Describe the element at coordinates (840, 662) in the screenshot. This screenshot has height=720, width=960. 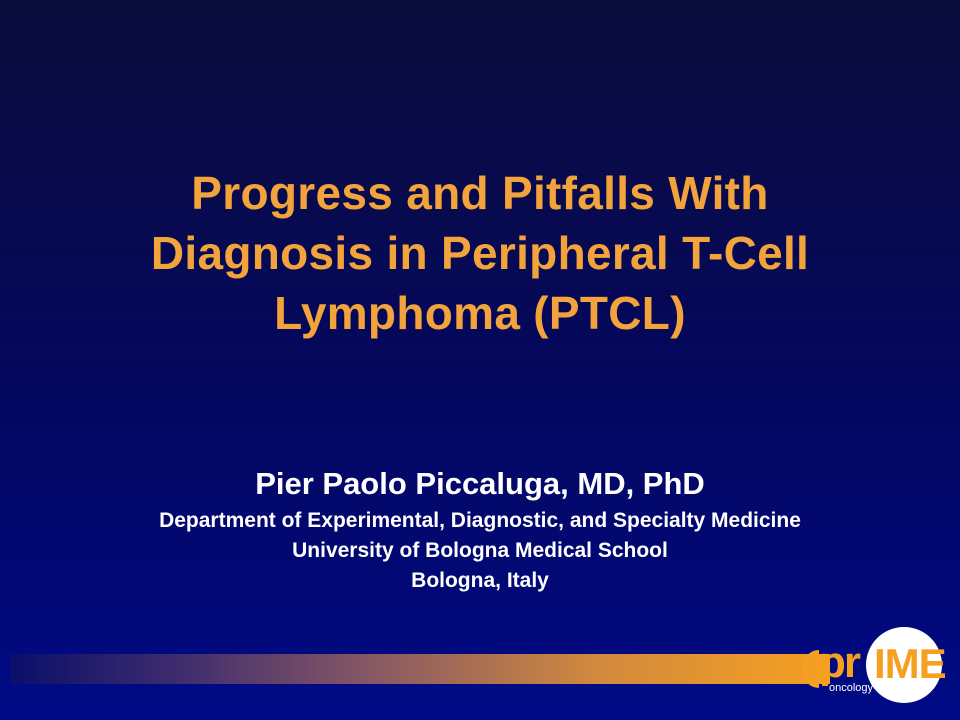
I see `logo-text-pr: pr` at that location.